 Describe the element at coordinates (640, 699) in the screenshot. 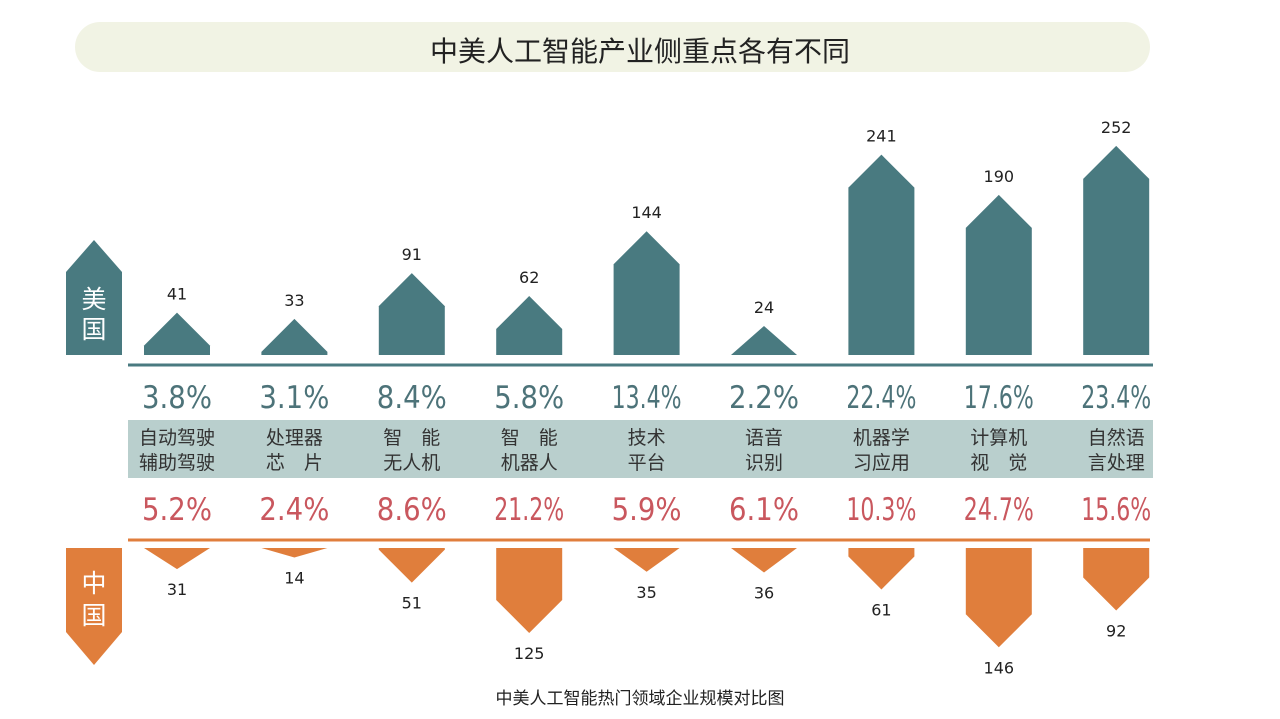

I see `chart-caption: 中美人工智能热门领域企业规模对比图` at that location.